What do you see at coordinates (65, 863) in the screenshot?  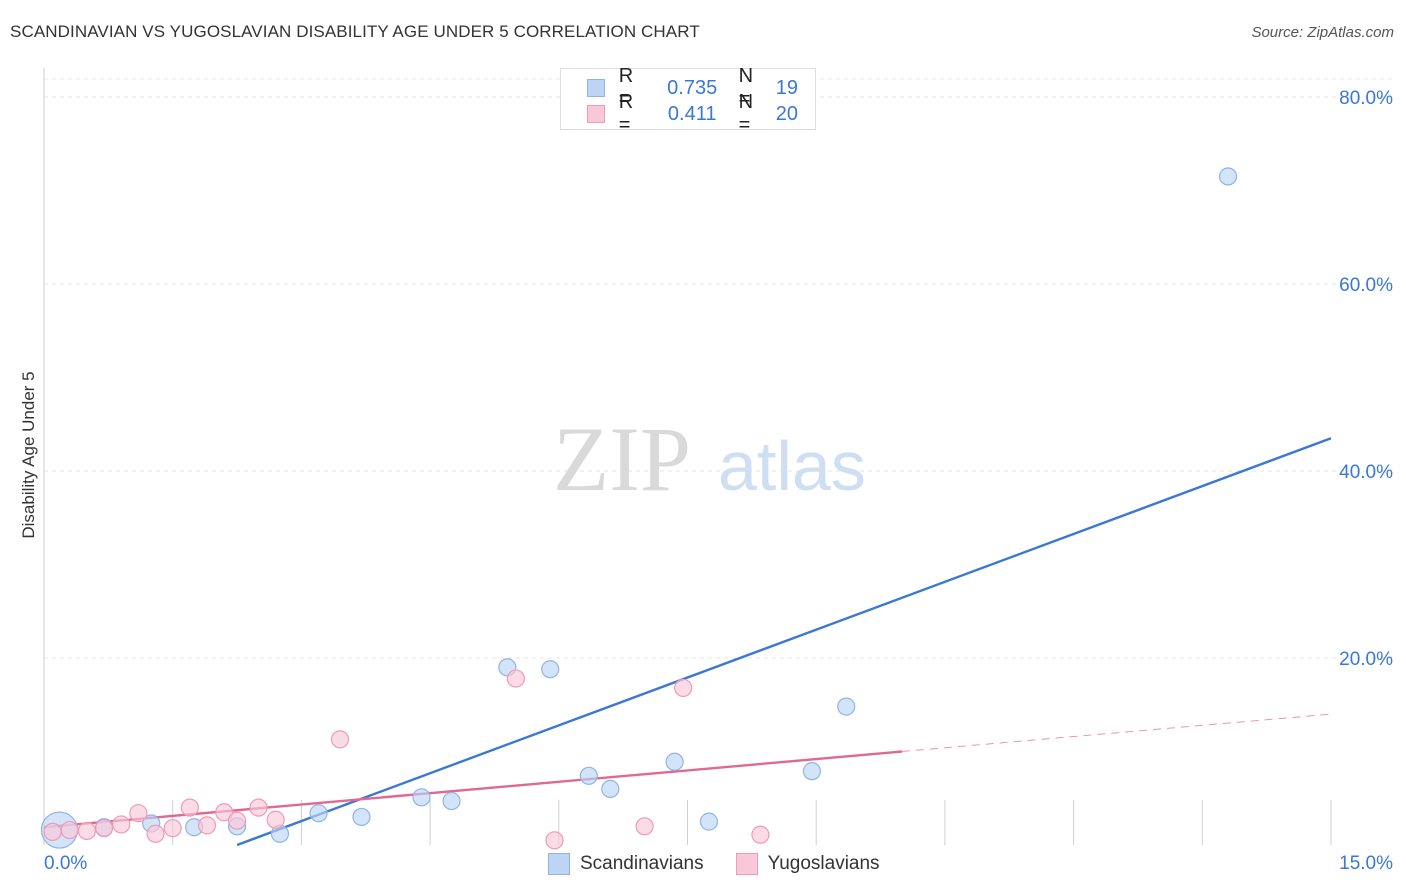 I see `x-tick-label: 0.0%` at bounding box center [65, 863].